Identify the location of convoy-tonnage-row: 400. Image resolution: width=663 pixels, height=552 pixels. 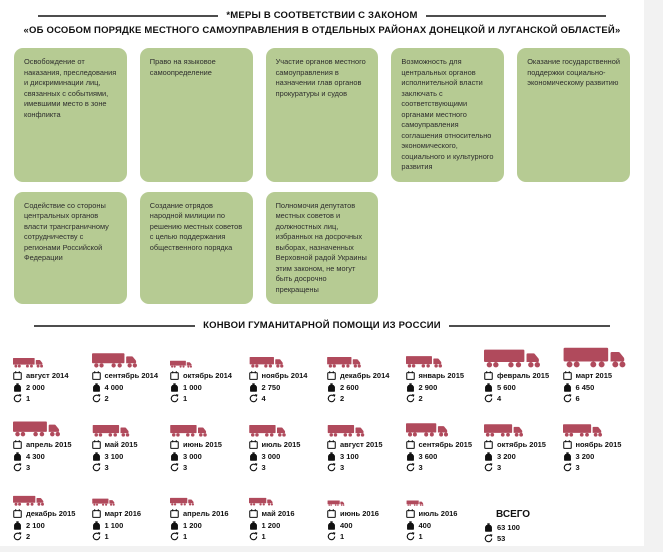
(362, 525).